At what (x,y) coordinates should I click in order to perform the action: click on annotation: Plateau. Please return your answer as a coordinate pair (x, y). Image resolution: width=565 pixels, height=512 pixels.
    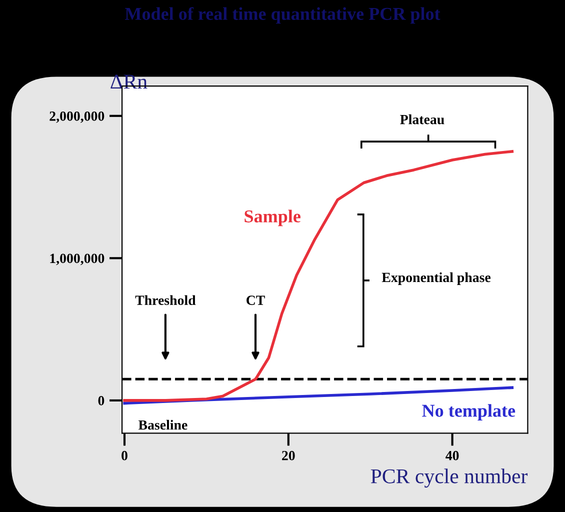
    Looking at the image, I should click on (422, 119).